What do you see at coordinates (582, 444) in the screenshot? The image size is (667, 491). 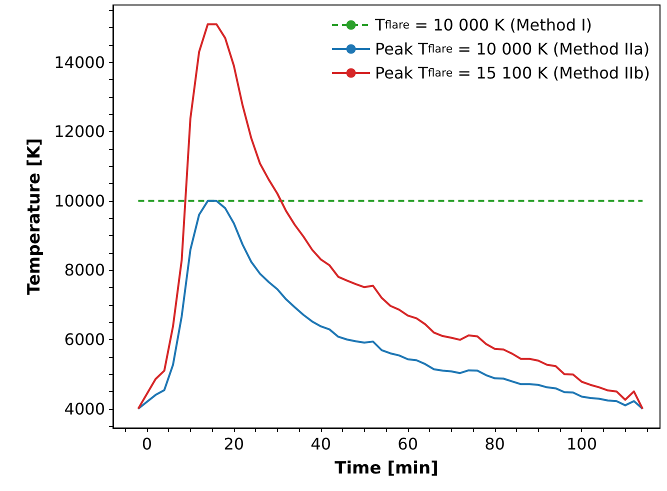 I see `x-tick-label: 100` at bounding box center [582, 444].